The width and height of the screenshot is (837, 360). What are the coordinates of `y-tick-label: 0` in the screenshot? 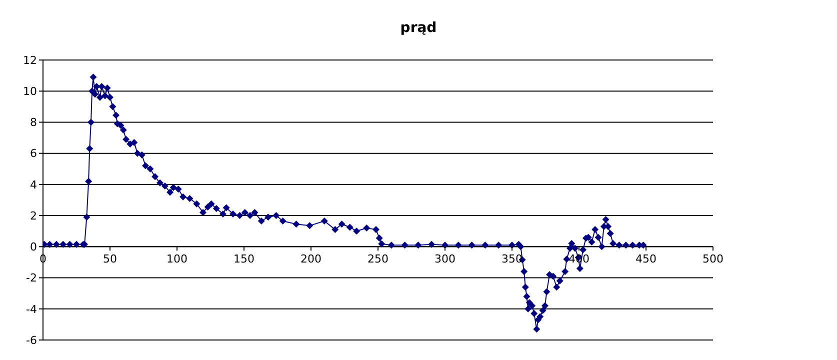 It's located at (33, 247).